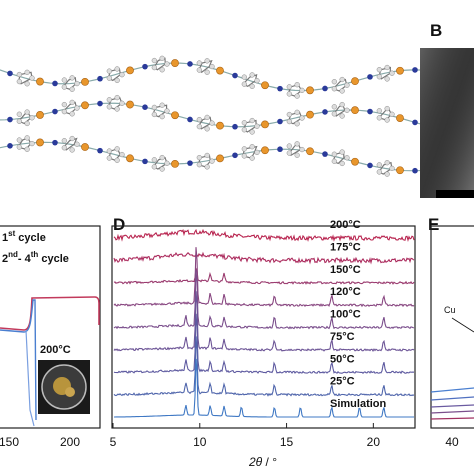  What do you see at coordinates (342, 382) in the screenshot?
I see `trace-label: 25°C` at bounding box center [342, 382].